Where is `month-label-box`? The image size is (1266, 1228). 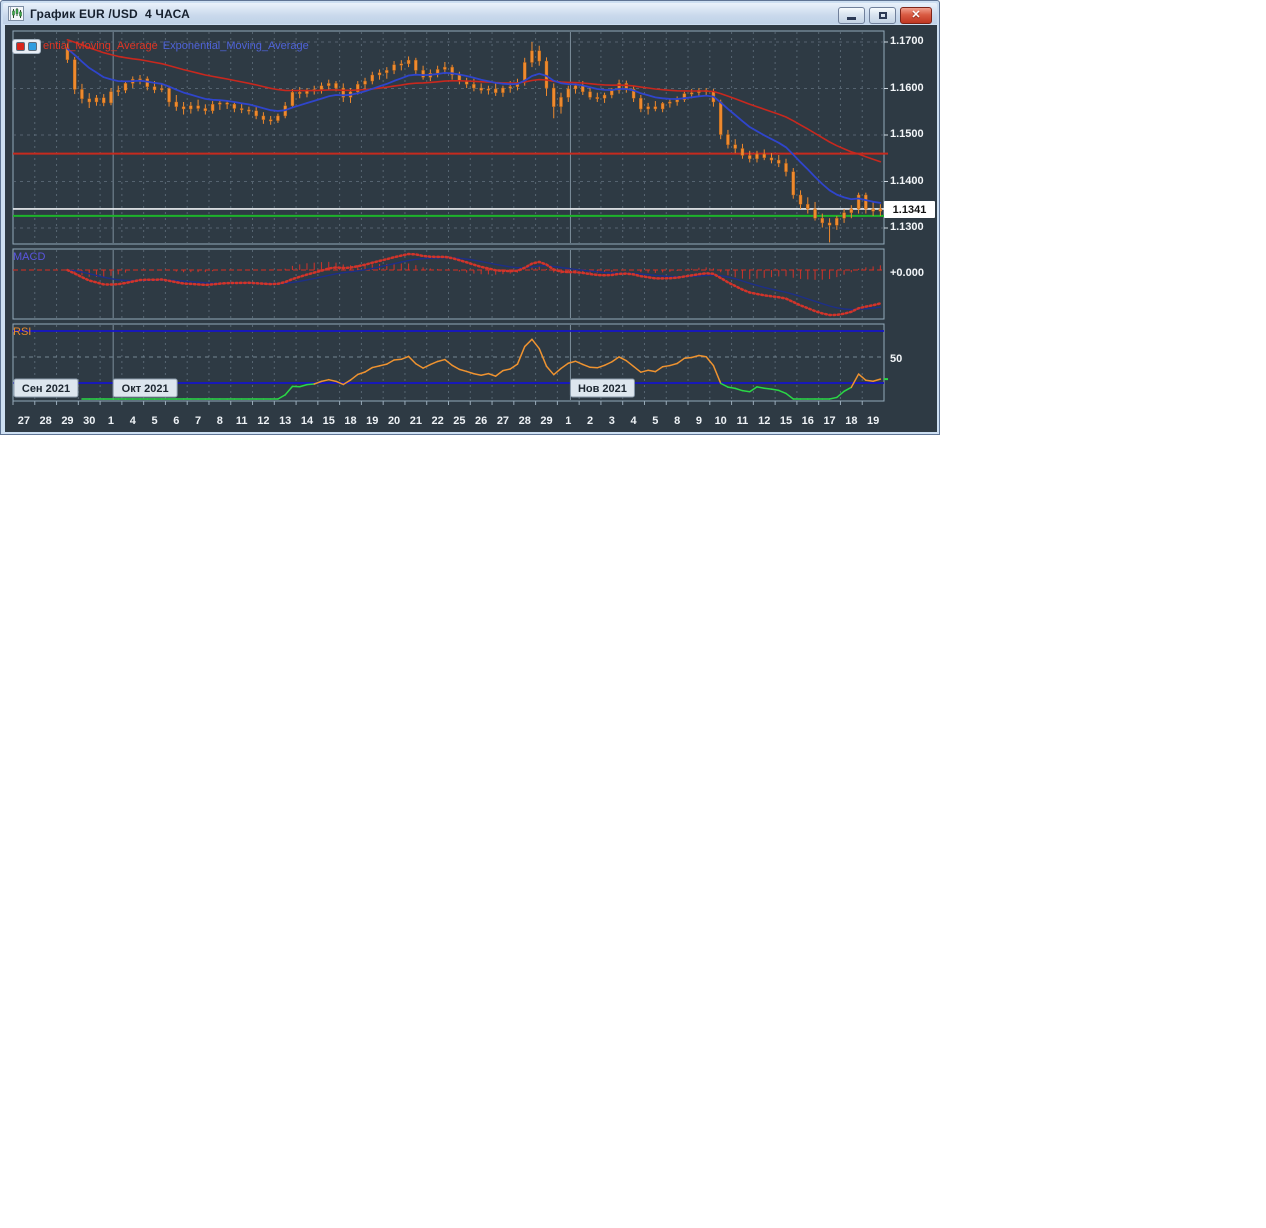 month-label-box is located at coordinates (602, 388).